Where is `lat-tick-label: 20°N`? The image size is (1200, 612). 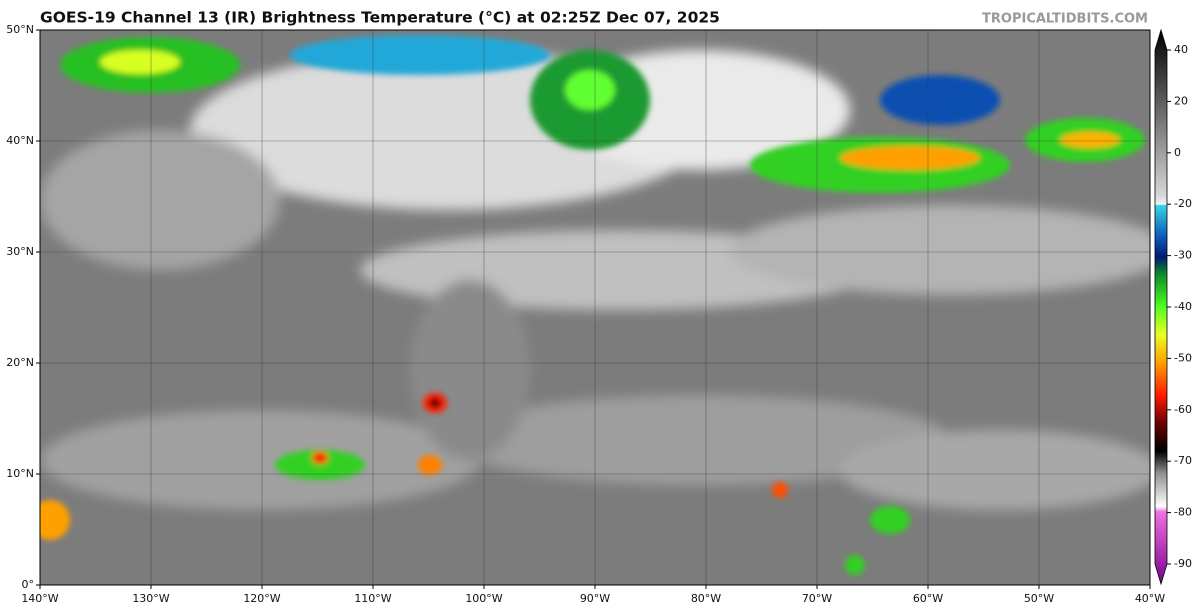 lat-tick-label: 20°N is located at coordinates (20, 362).